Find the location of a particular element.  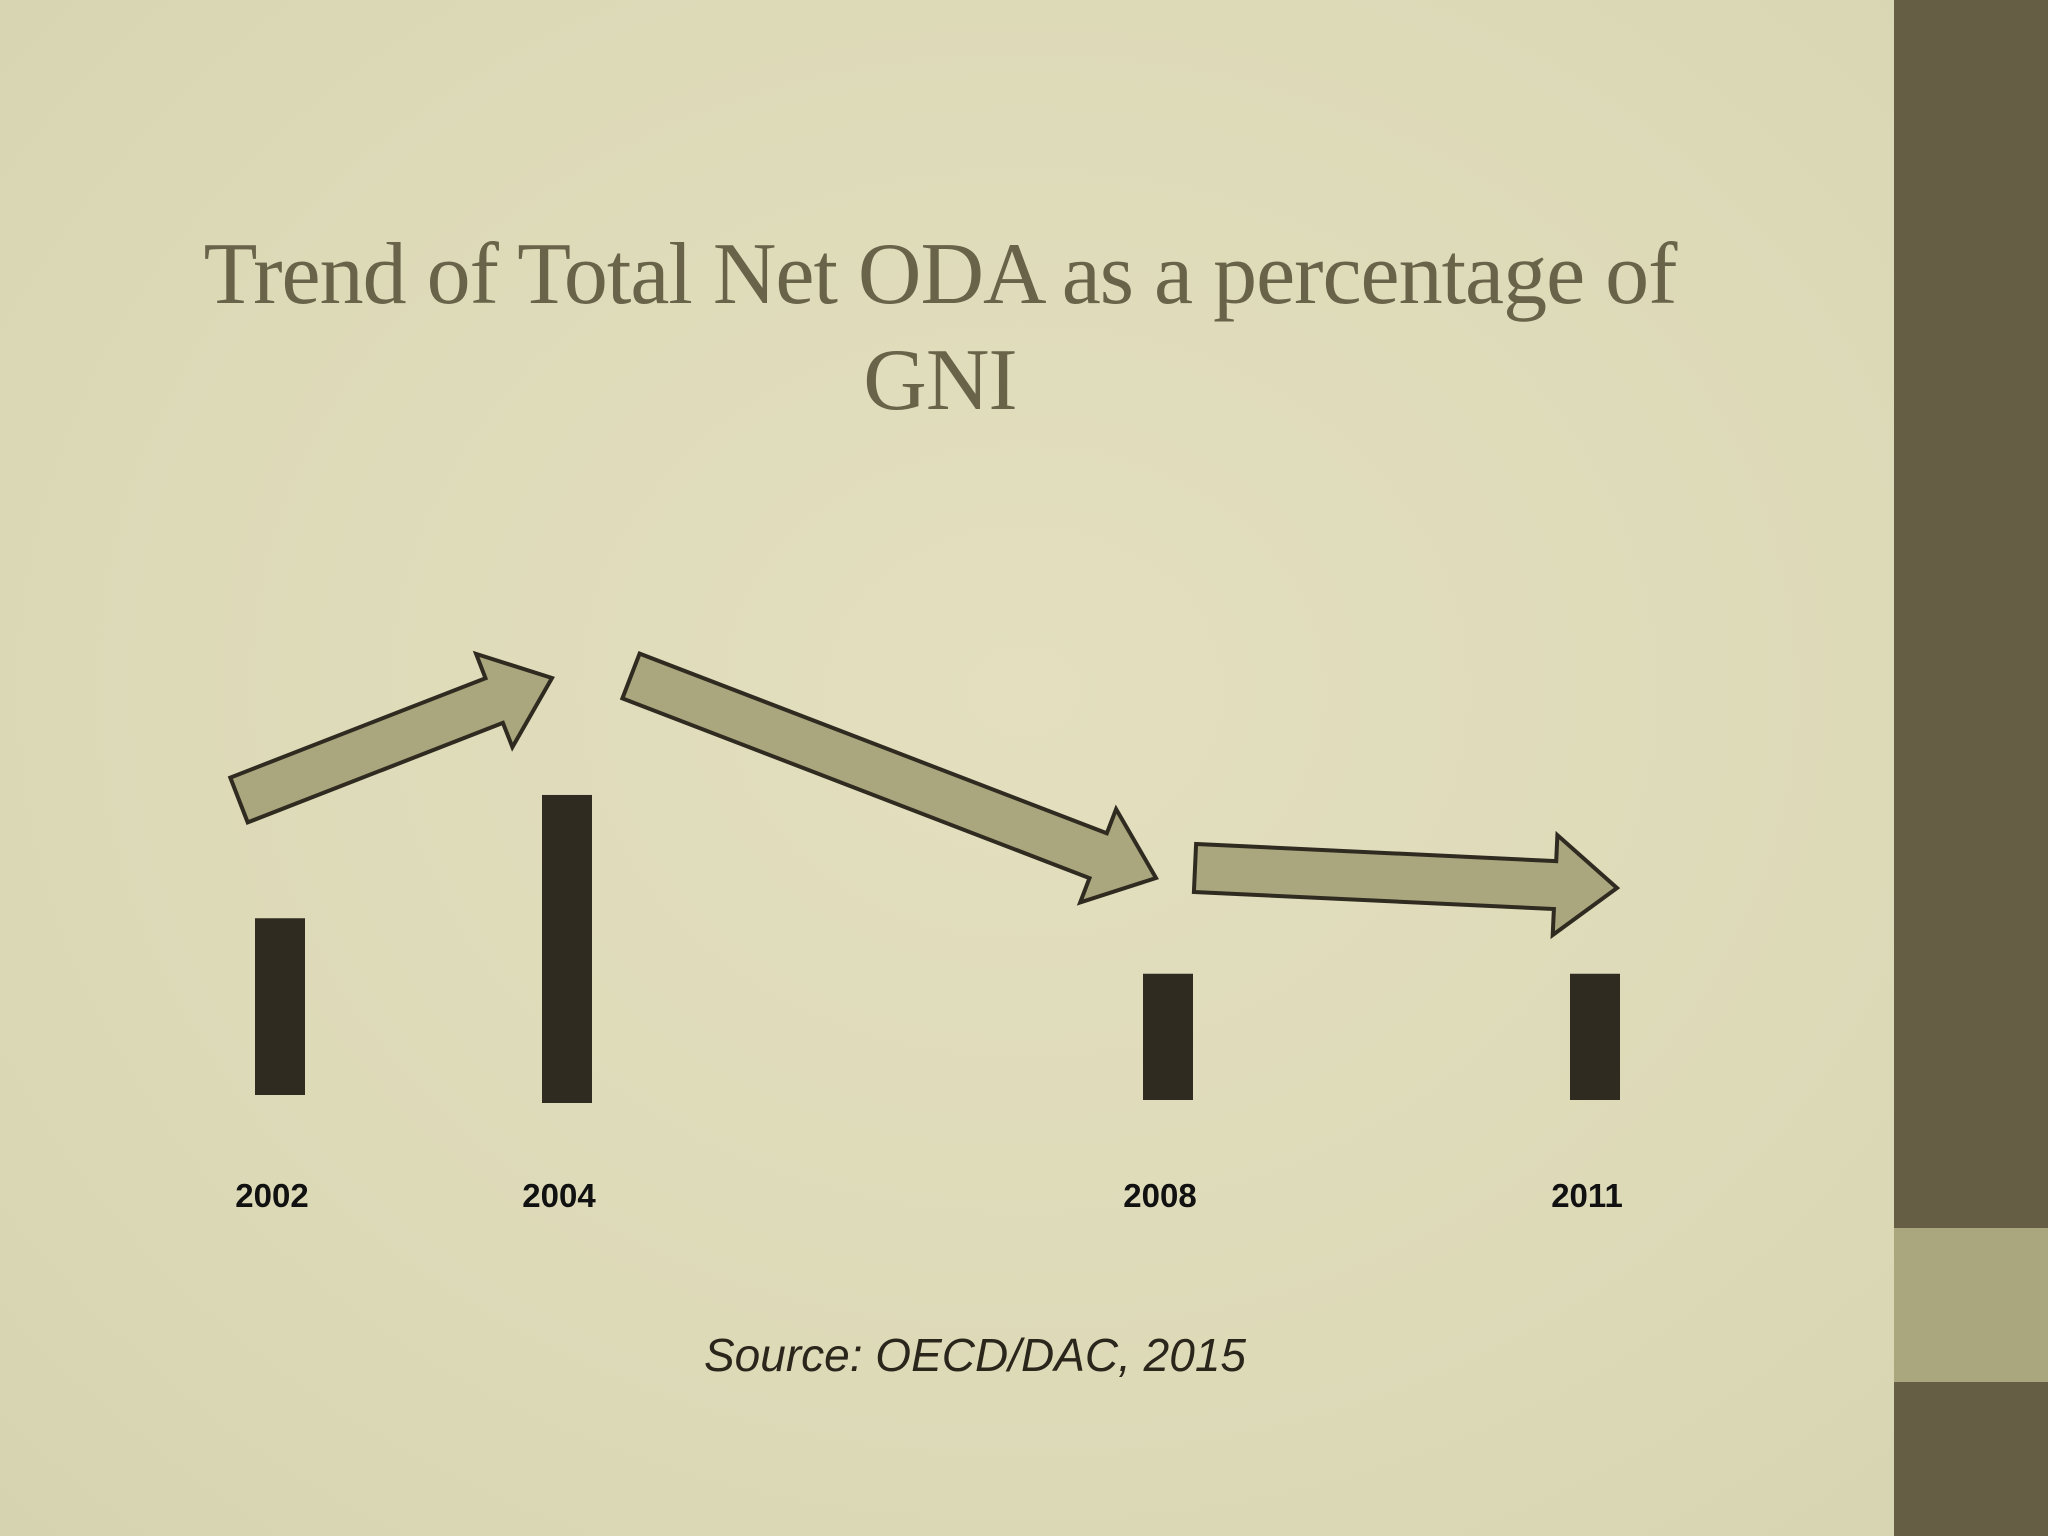

bar-2004 is located at coordinates (567, 948).